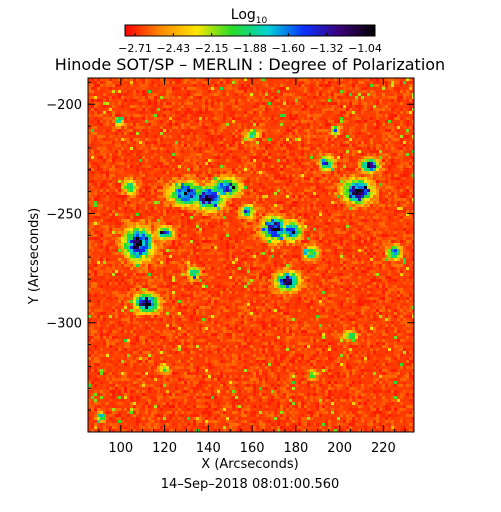 The height and width of the screenshot is (512, 501). I want to click on x-axis-label: X (Arcseconds), so click(249, 464).